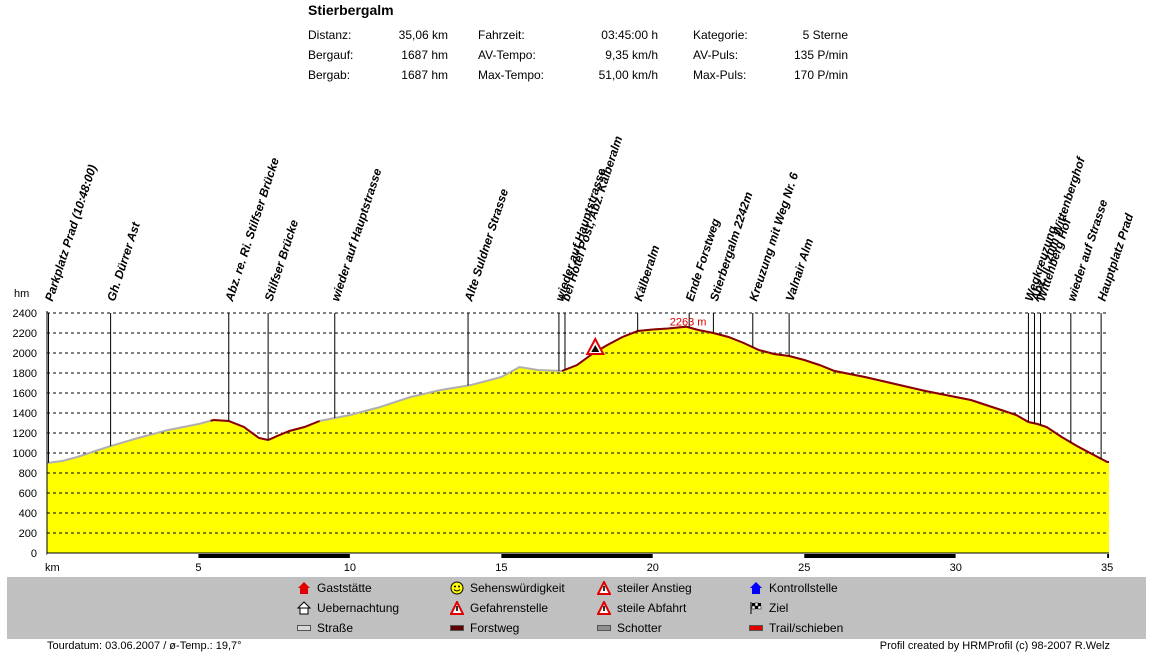  I want to click on max-altitude-label: 2263 m, so click(688, 323).